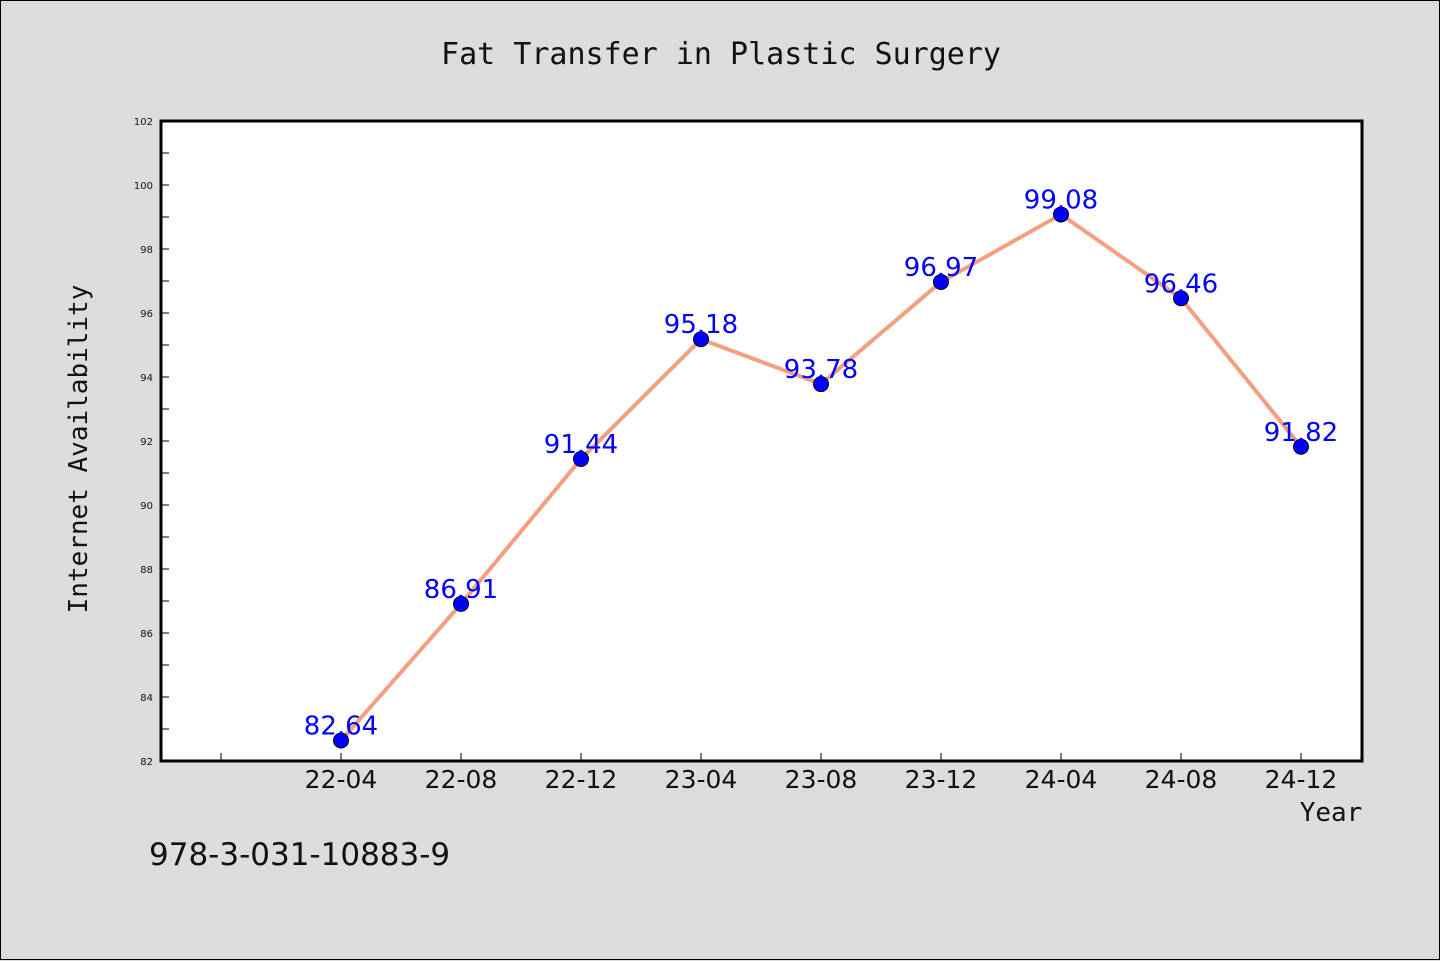 Image resolution: width=1440 pixels, height=961 pixels. I want to click on data-label: 96.97, so click(941, 268).